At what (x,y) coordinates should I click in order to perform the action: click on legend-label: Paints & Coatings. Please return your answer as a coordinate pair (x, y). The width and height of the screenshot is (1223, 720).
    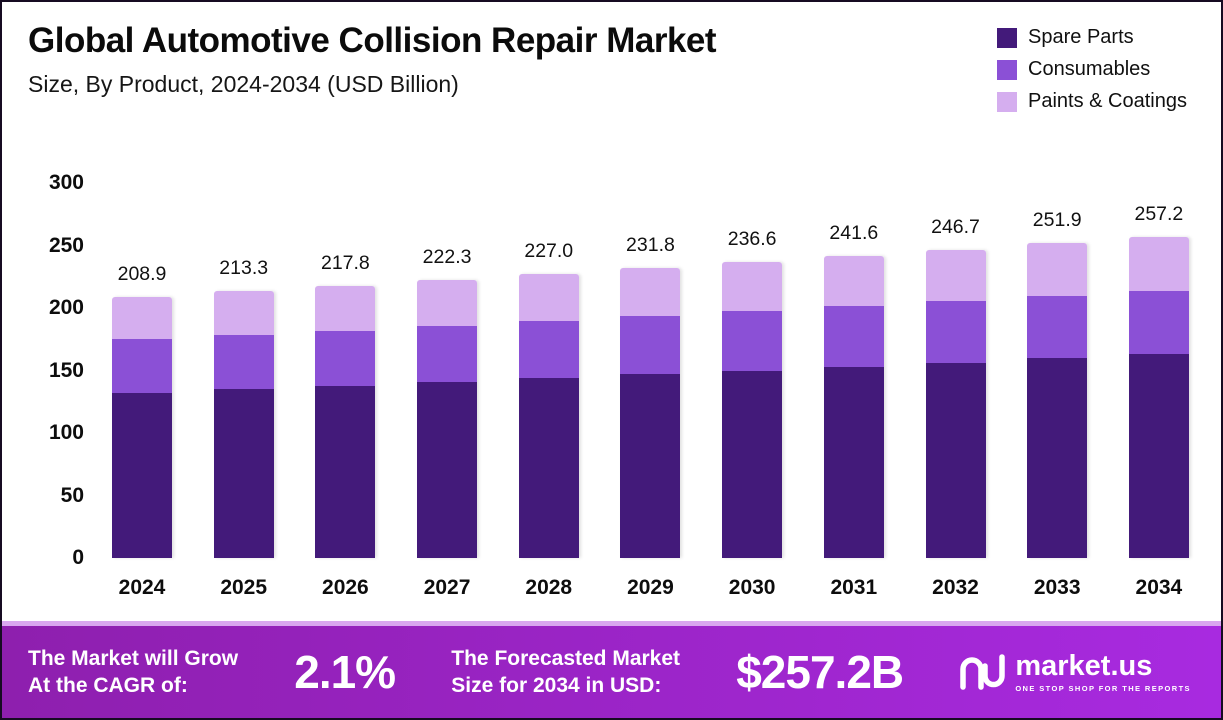
    Looking at the image, I should click on (1107, 101).